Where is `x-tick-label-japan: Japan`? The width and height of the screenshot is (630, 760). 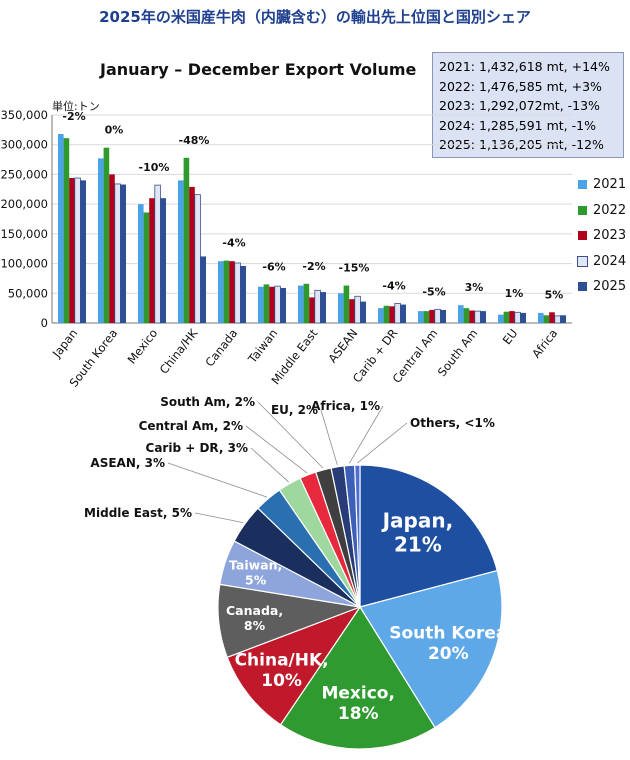
x-tick-label-japan: Japan is located at coordinates (64, 343).